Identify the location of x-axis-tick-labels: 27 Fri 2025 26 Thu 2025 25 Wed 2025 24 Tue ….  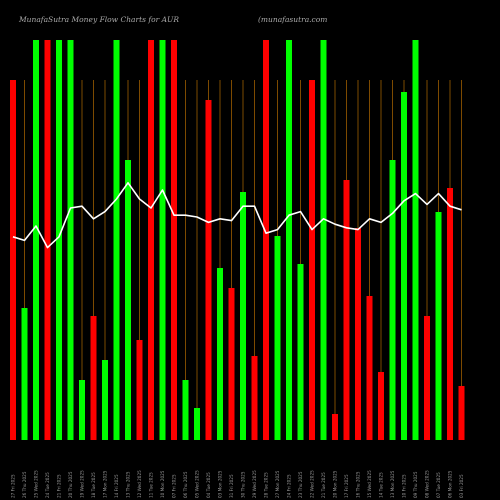
(238, 484).